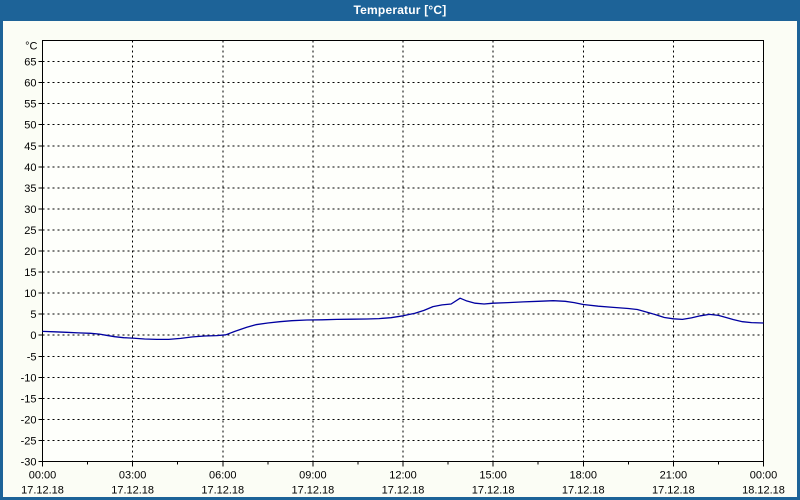 Image resolution: width=800 pixels, height=500 pixels. What do you see at coordinates (30, 105) in the screenshot?
I see `y-axis-label: 55` at bounding box center [30, 105].